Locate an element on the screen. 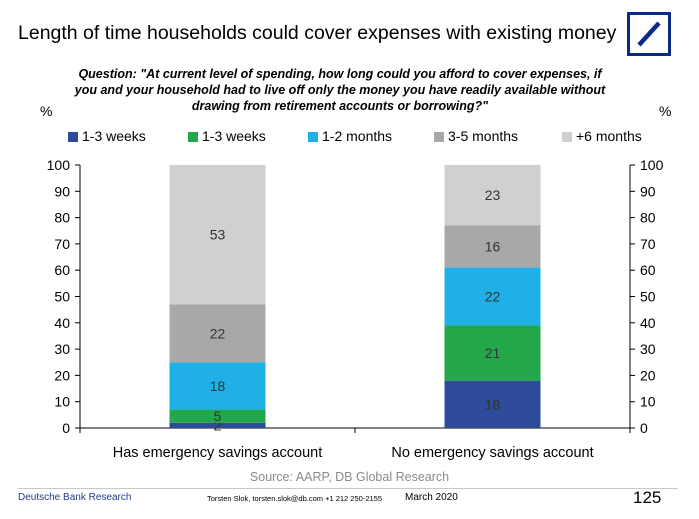 The width and height of the screenshot is (699, 519). left-y-tick-label: 30 is located at coordinates (62, 349).